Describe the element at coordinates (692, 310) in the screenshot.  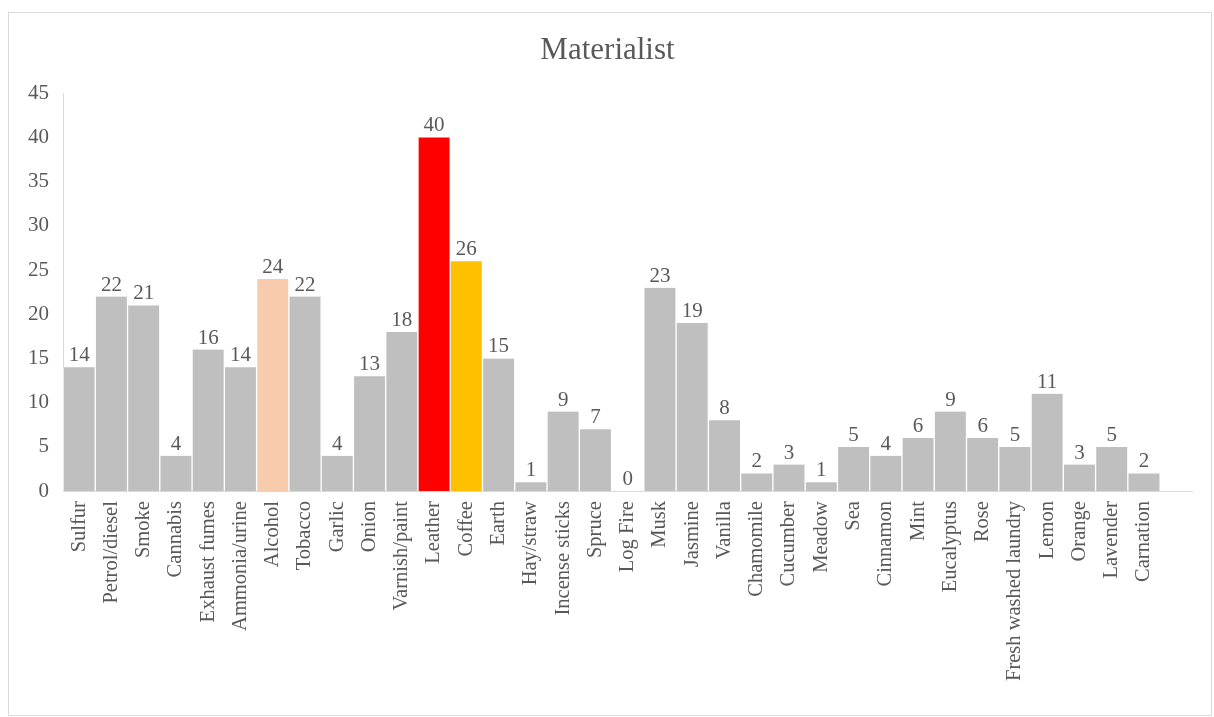
I see `data-label: 19` at that location.